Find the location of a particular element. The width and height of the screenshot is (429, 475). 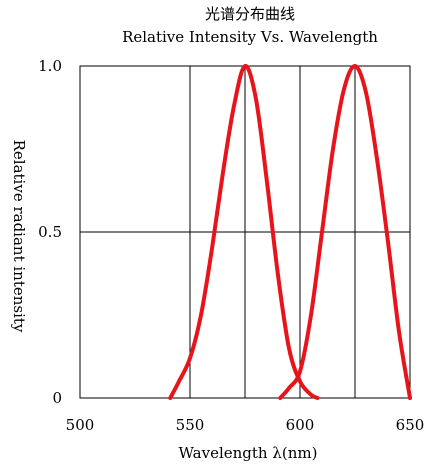

x-axis-label: Wavelength λ(nm) is located at coordinates (248, 453).